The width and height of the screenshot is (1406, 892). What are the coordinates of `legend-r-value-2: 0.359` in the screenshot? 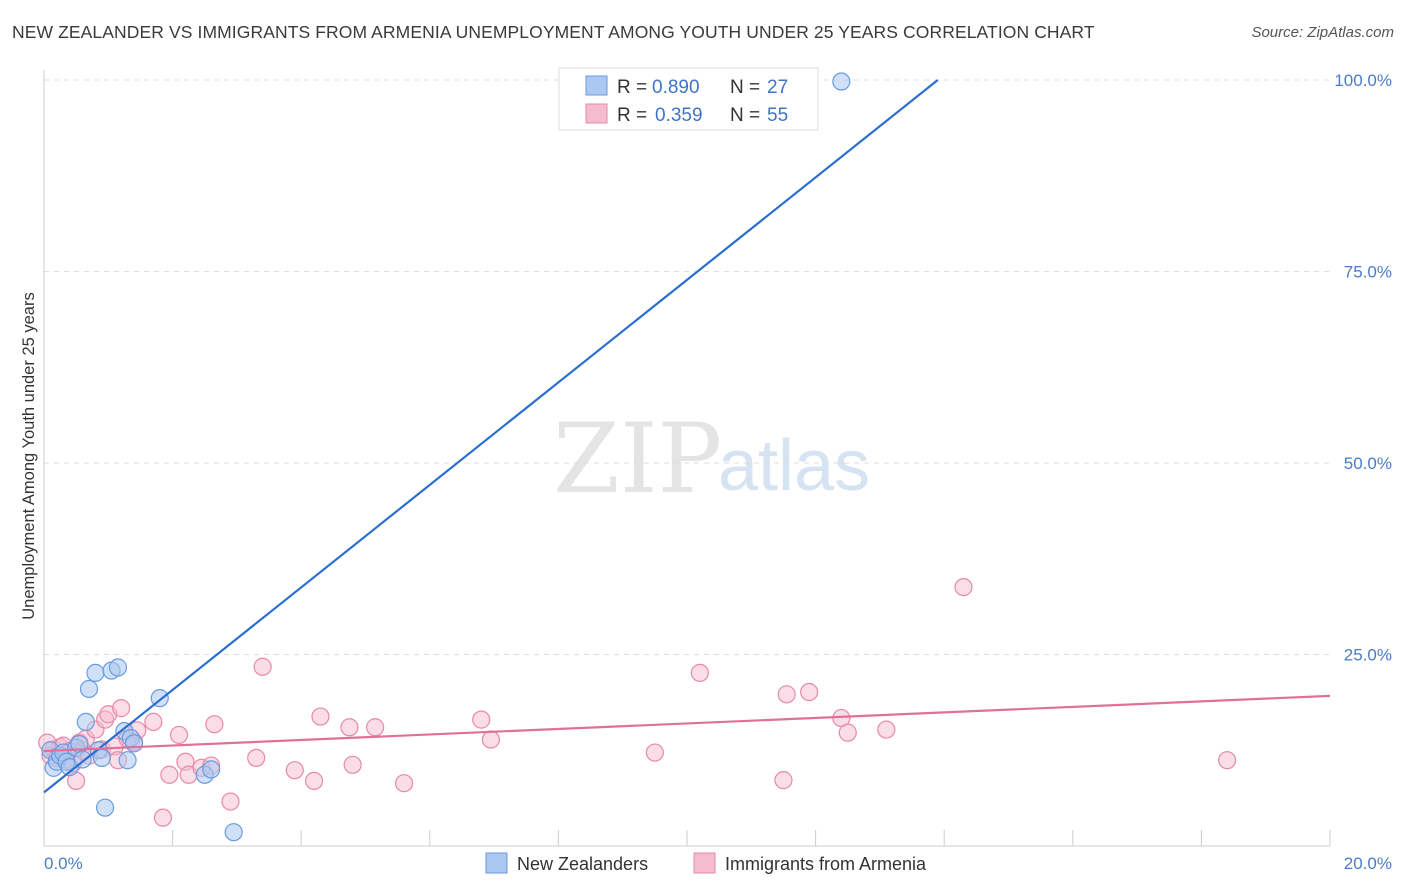 It's located at (679, 115).